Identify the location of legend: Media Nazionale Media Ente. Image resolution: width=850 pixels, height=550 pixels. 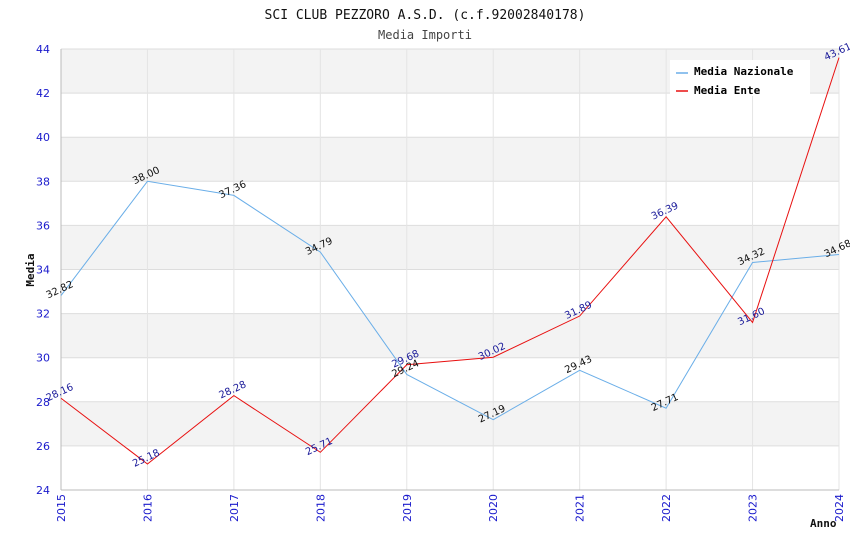
(740, 78).